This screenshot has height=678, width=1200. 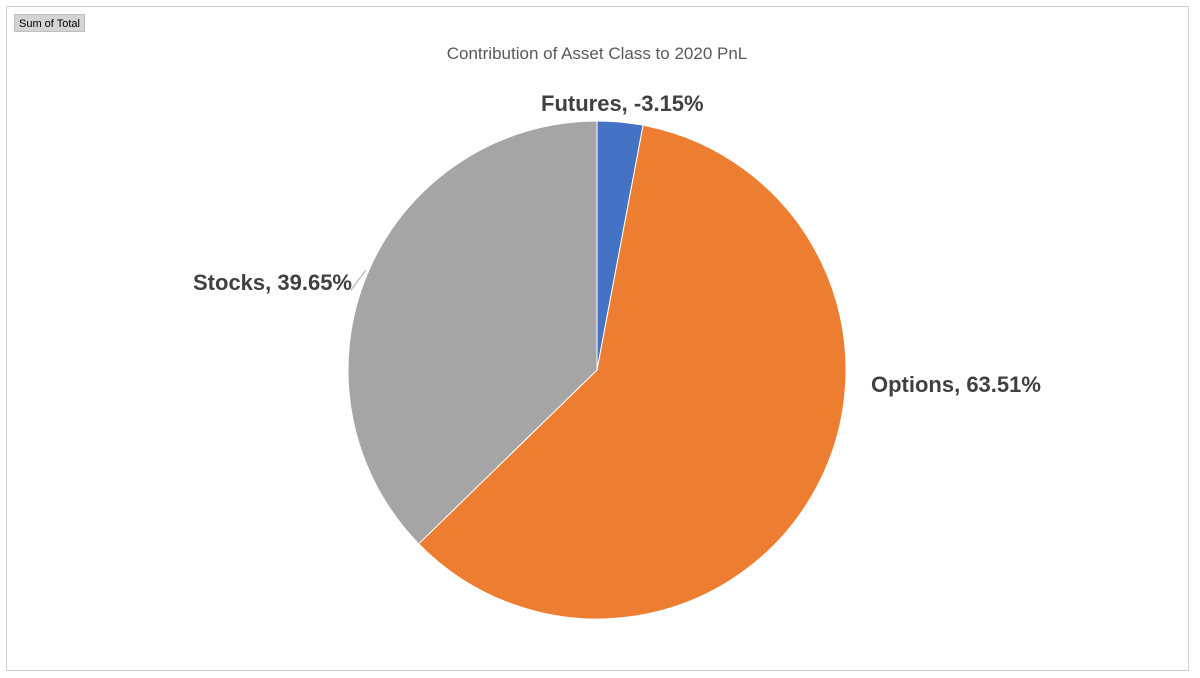 I want to click on data-label-options: Options, 63.51%, so click(x=956, y=384).